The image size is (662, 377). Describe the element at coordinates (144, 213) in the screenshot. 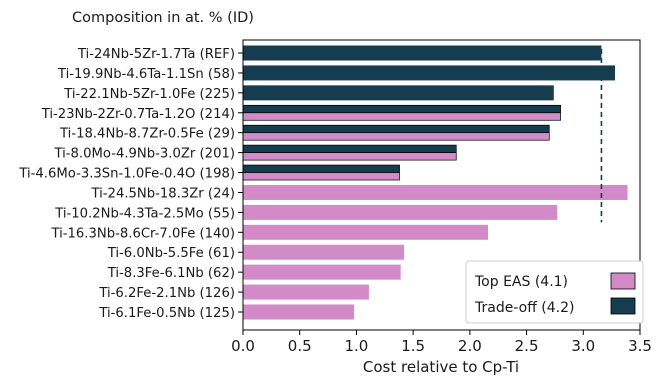

I see `y-tick-label: Ti-10.2Nb-4.3Ta-2.5Mo (55)` at that location.